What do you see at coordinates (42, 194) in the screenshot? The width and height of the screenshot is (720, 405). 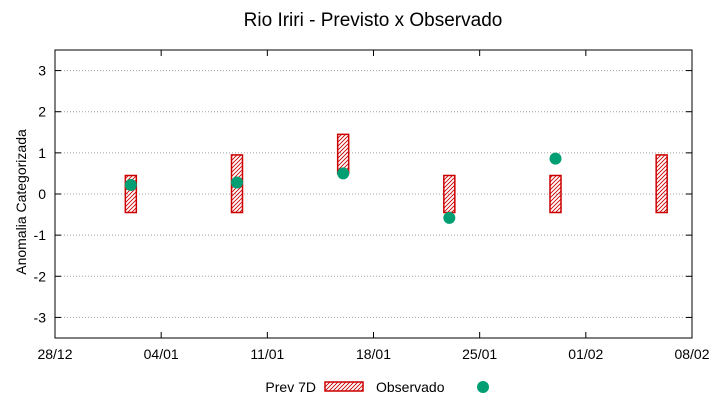 I see `y-tick-label: 0` at bounding box center [42, 194].